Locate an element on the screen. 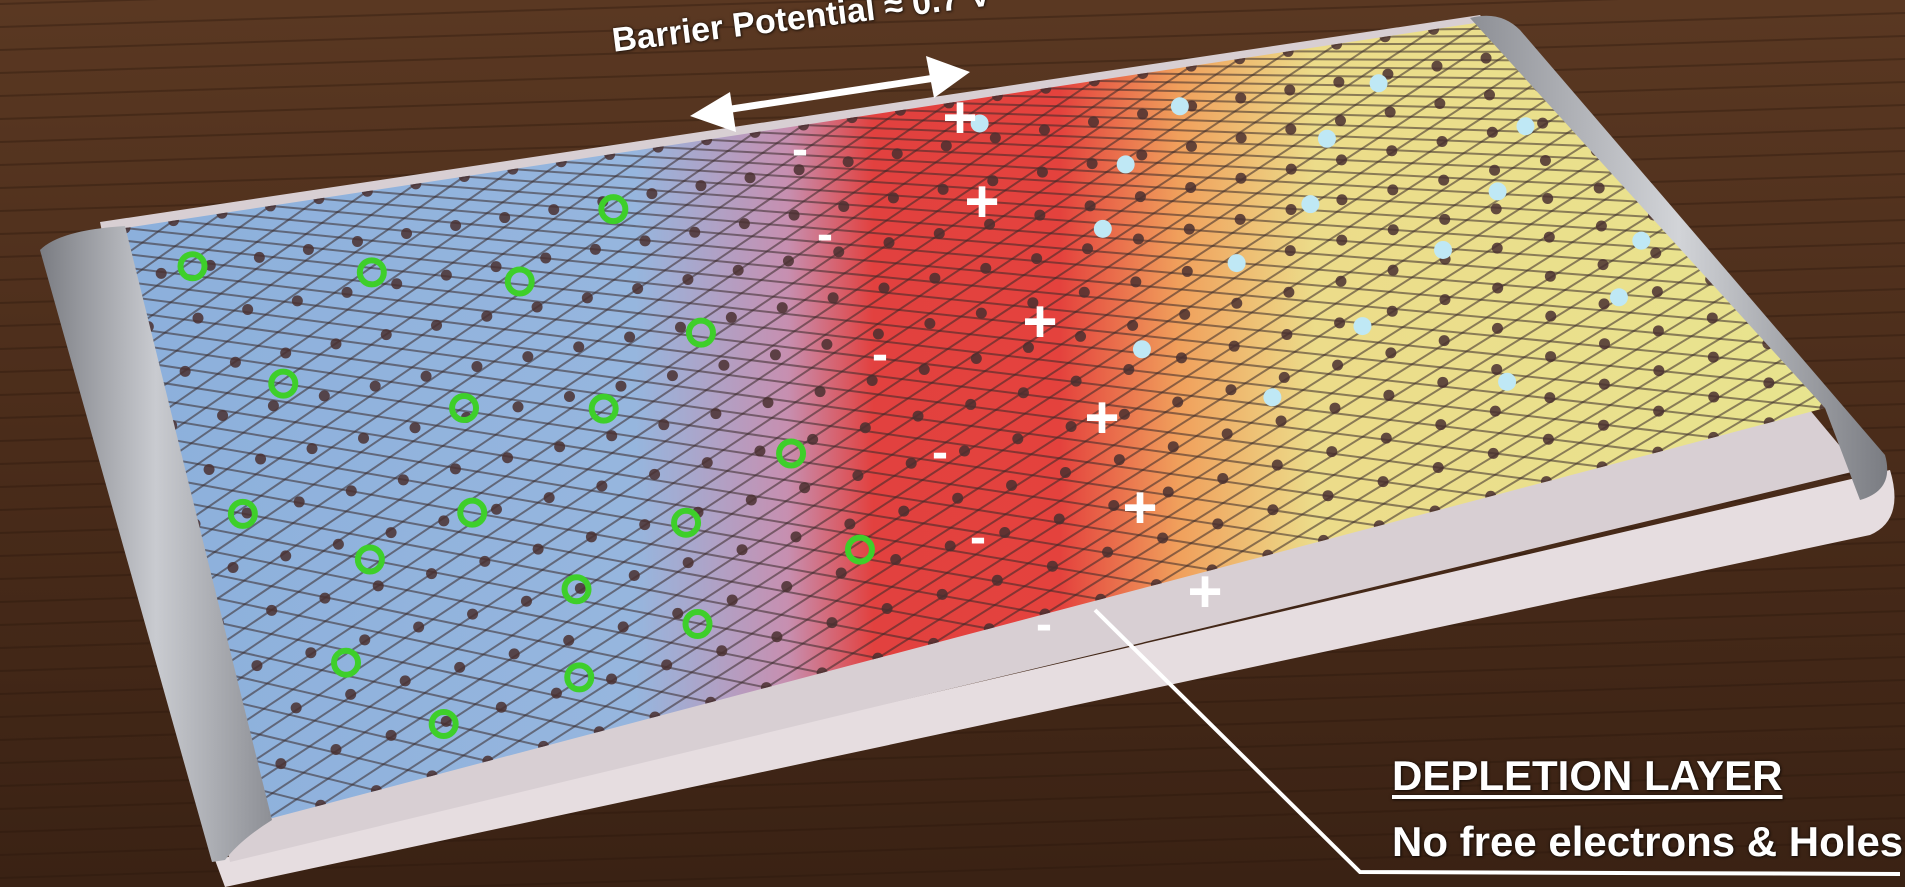 The height and width of the screenshot is (887, 1905). right-contact-bar is located at coordinates (1679, 257).